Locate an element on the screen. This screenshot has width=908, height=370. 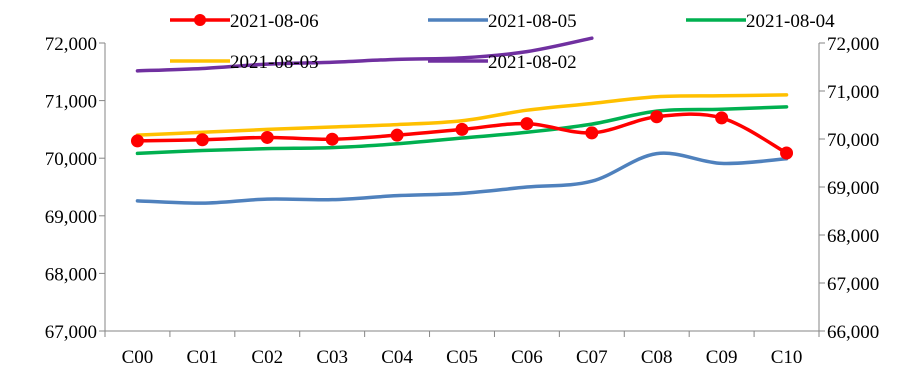
x-tick-label: C07 is located at coordinates (592, 357).